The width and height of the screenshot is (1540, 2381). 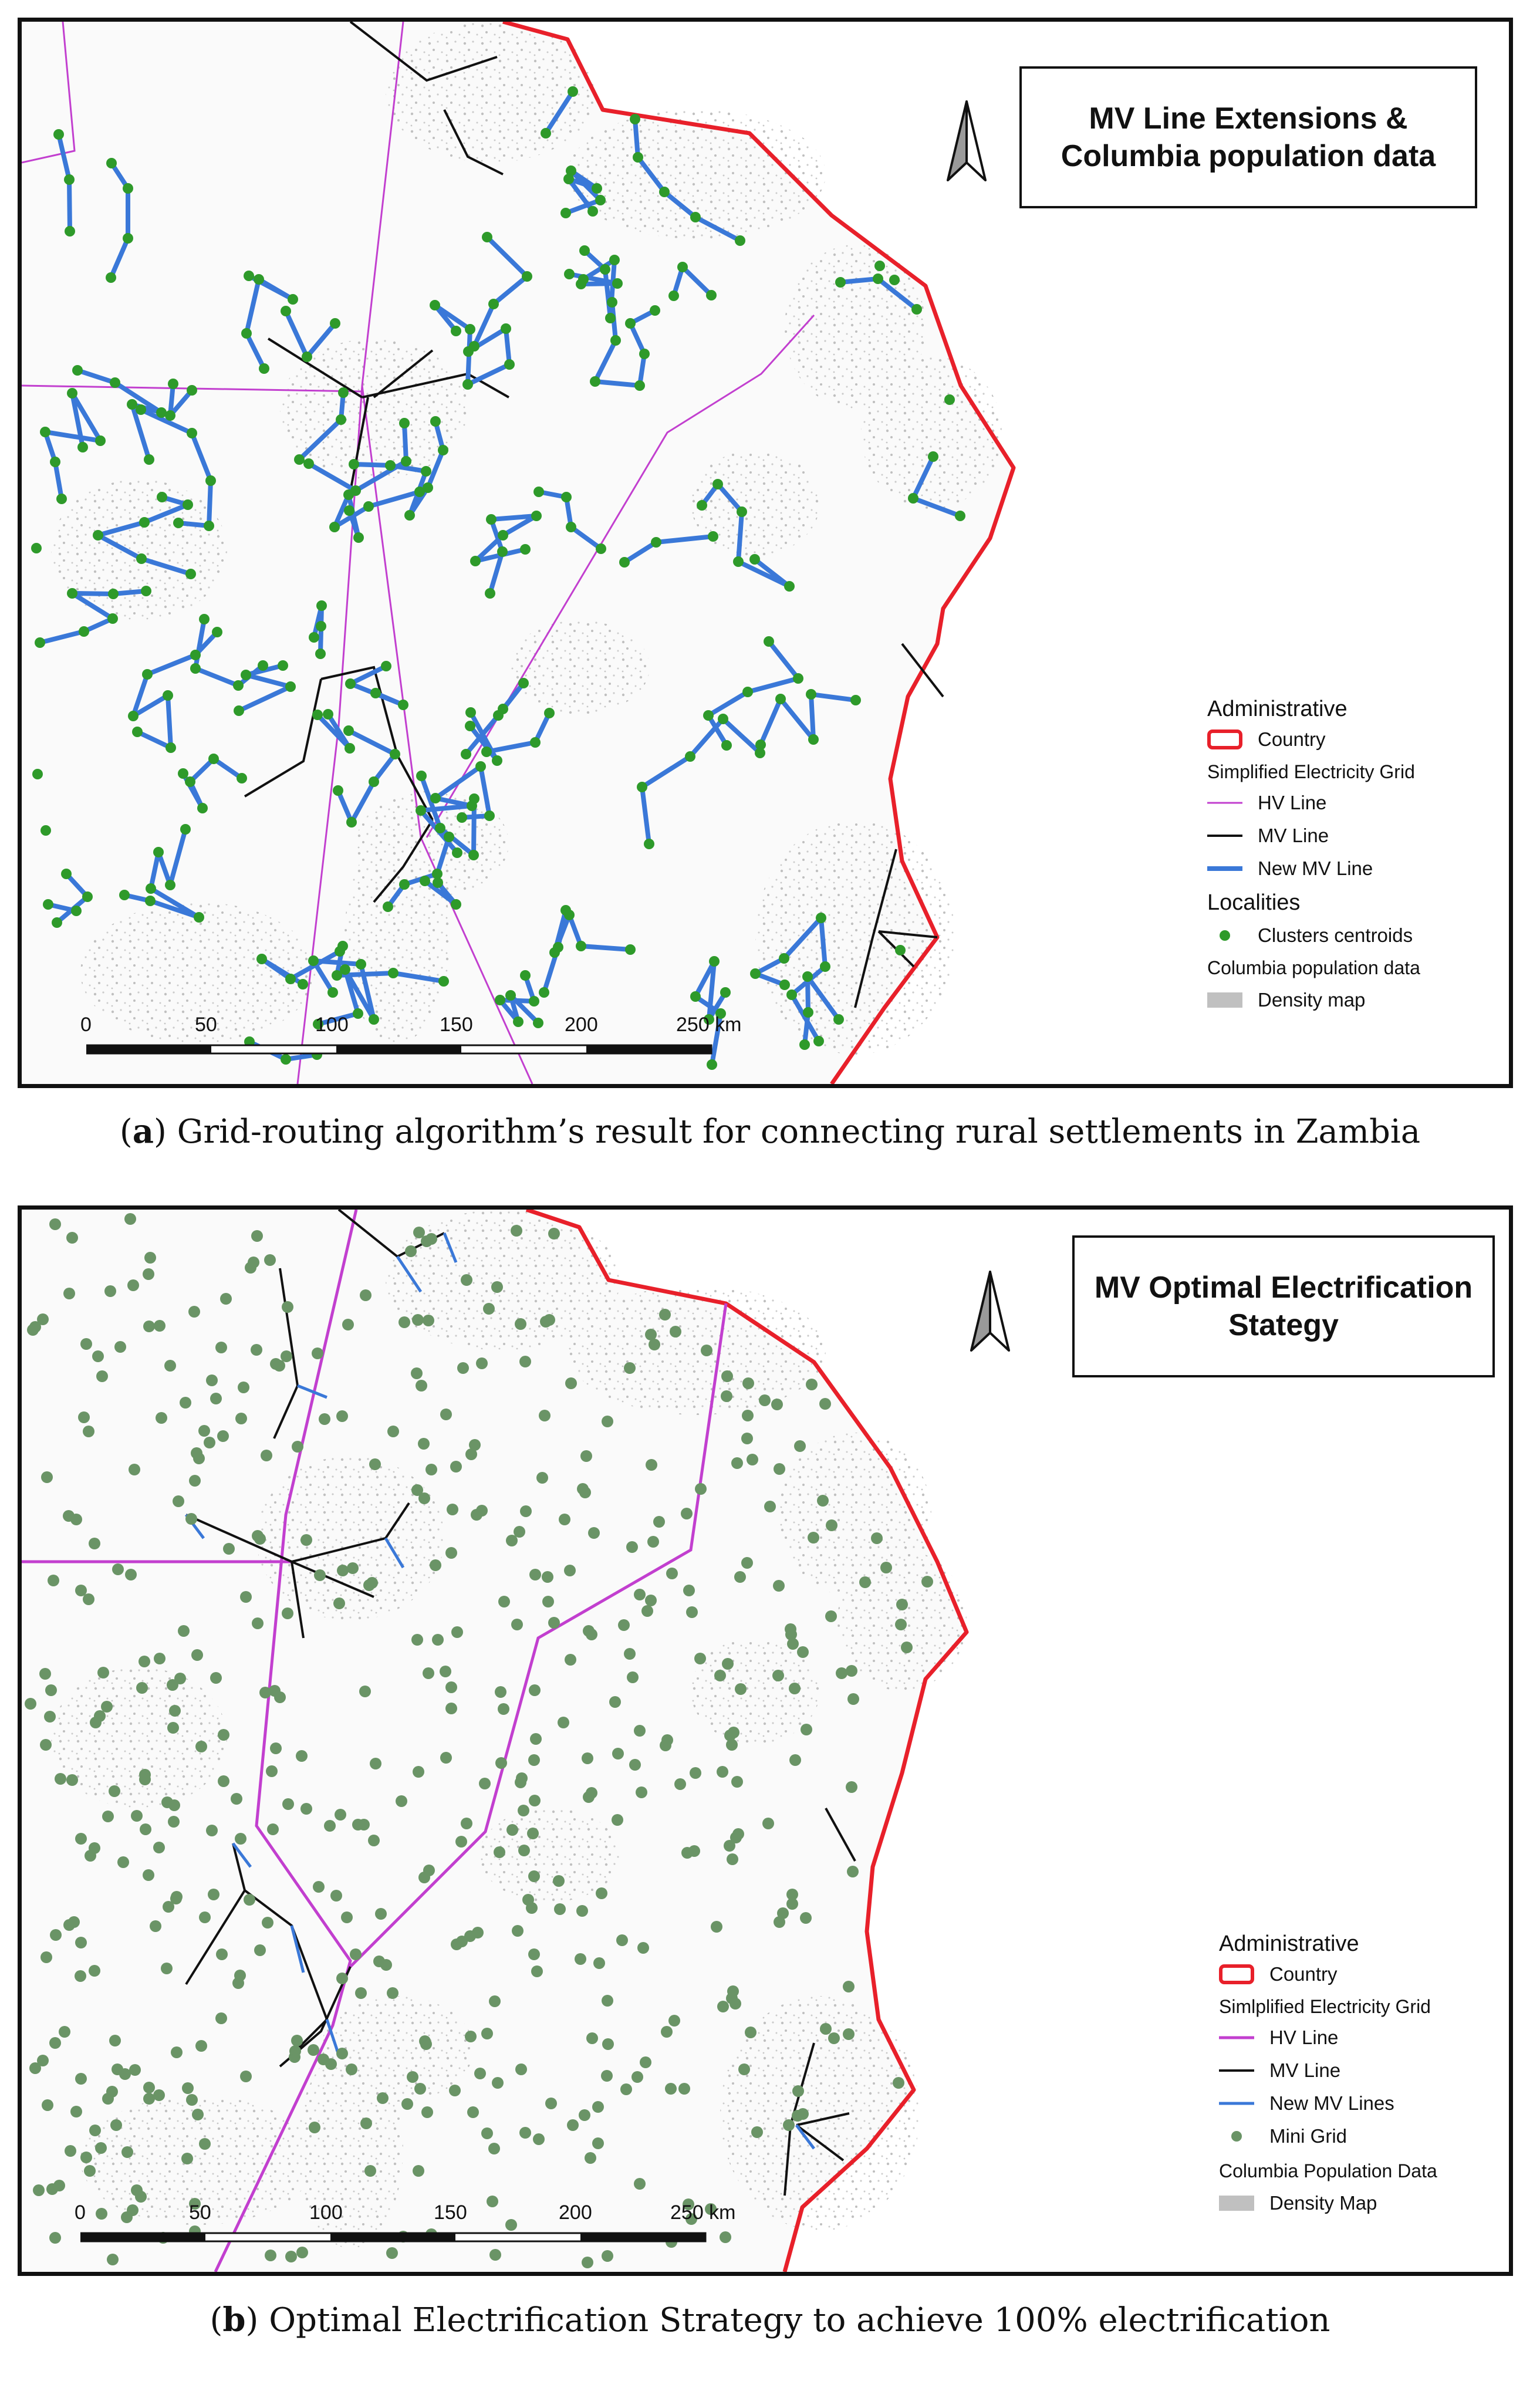 I want to click on legend-item-new-mv-line: New MV Lines, so click(x=1306, y=2103).